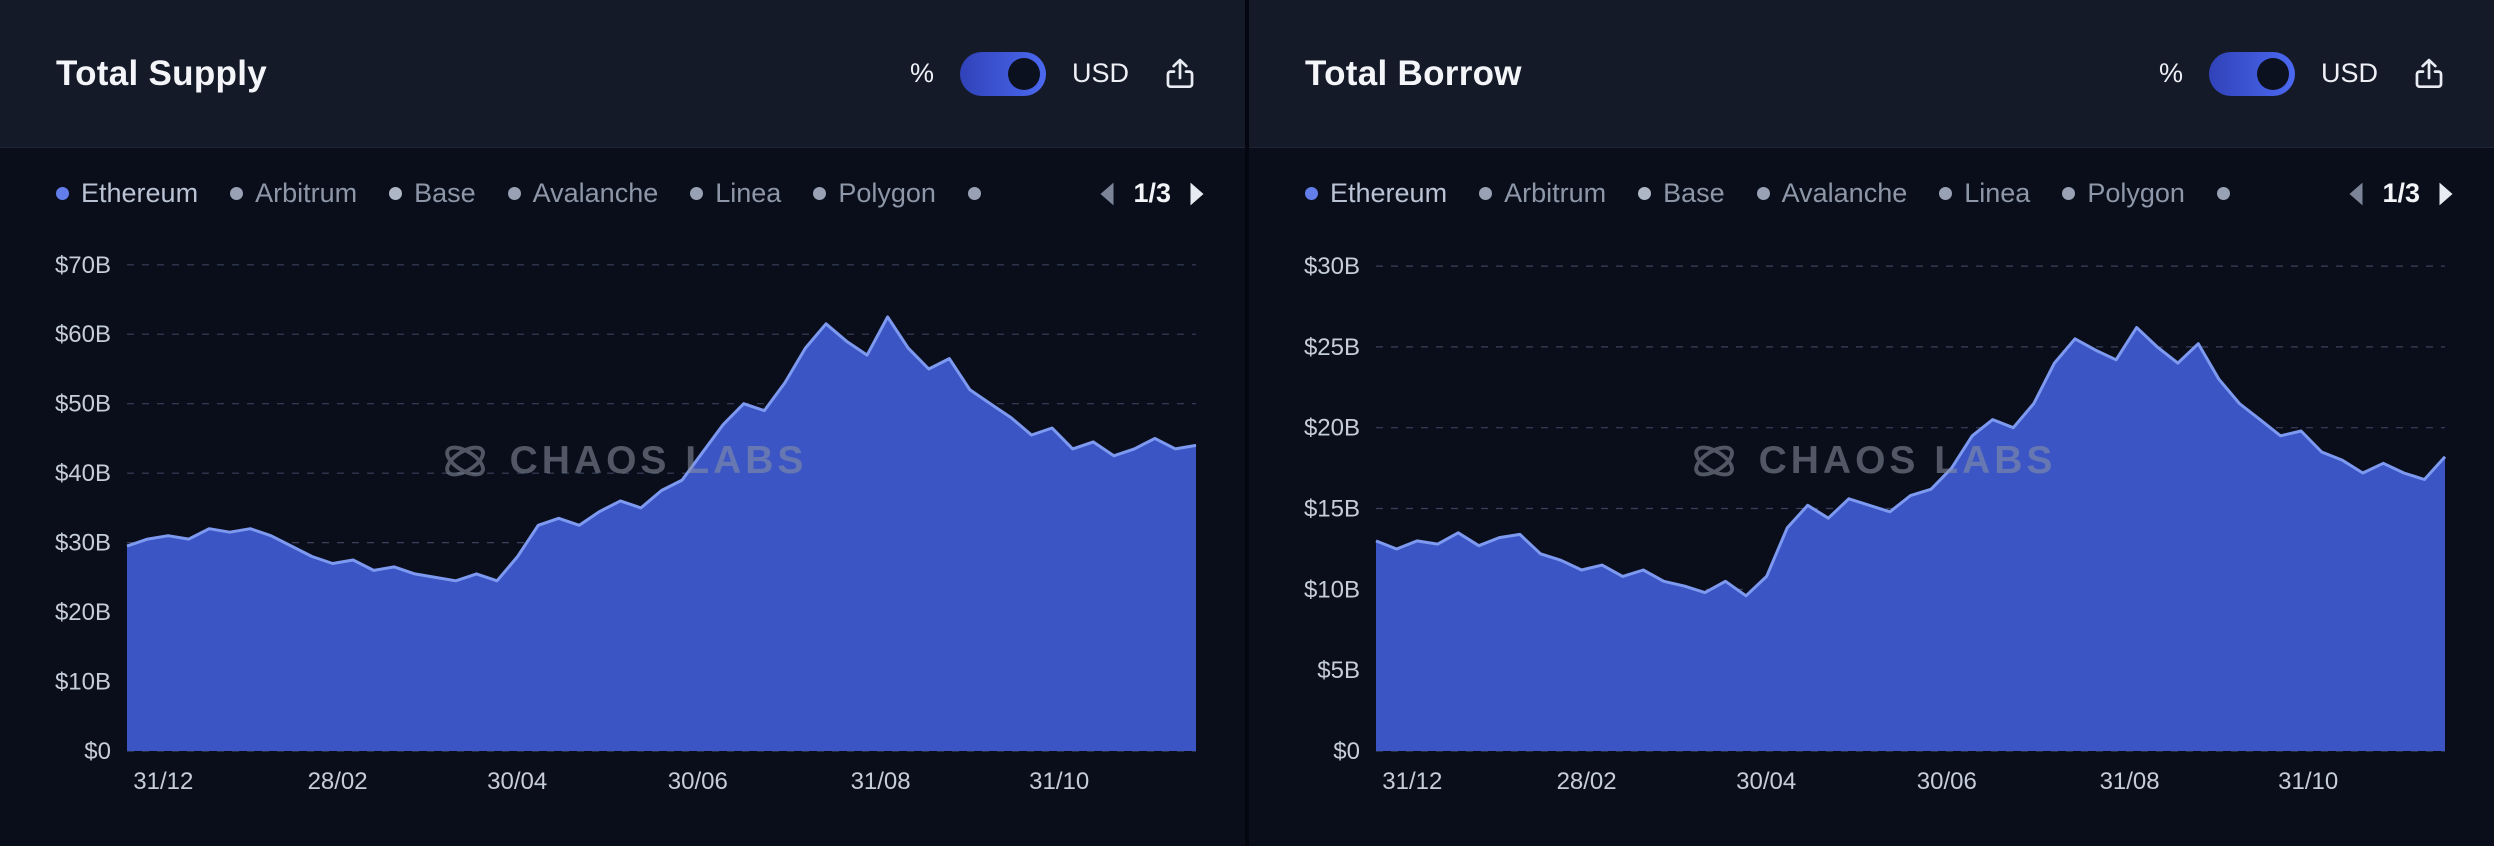  Describe the element at coordinates (622, 74) in the screenshot. I see `panel-header: Total Supply % USD` at that location.